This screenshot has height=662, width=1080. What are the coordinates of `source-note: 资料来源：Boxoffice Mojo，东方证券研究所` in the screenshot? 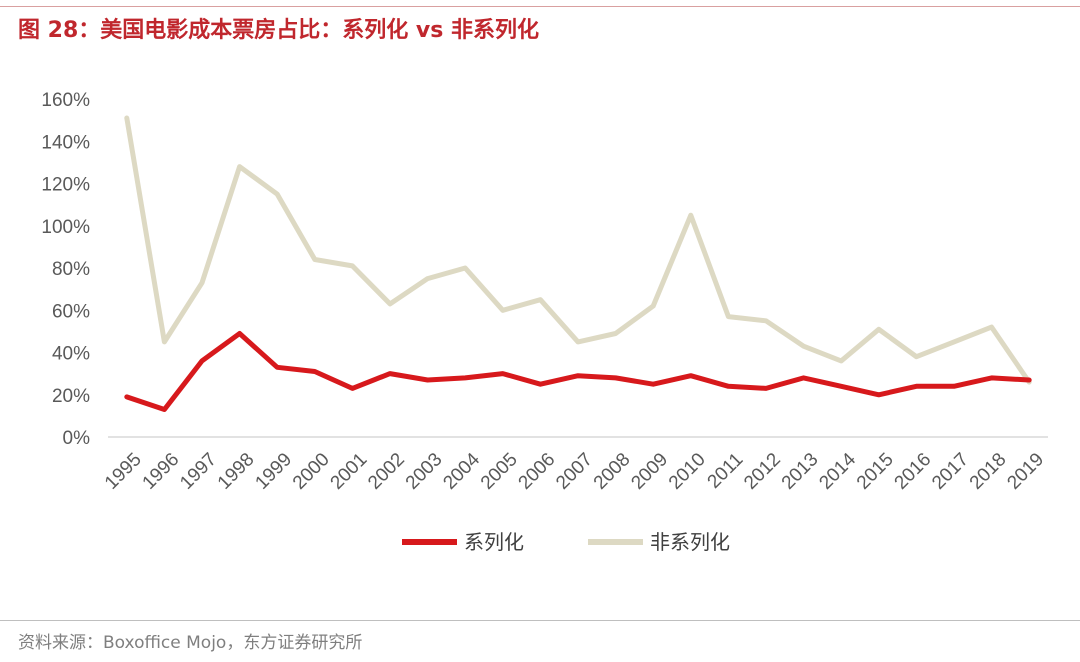 It's located at (190, 643).